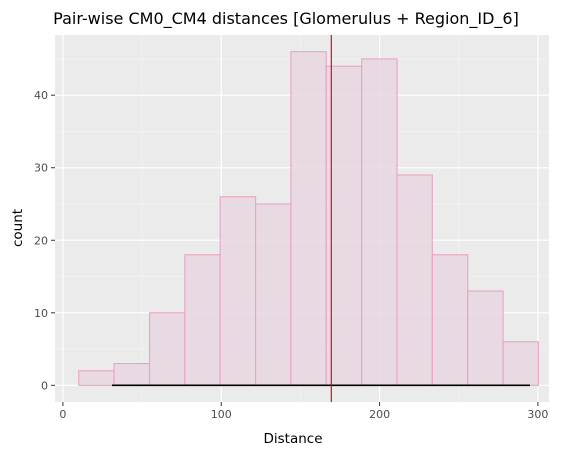 The height and width of the screenshot is (457, 571). I want to click on y-tick-label: 30, so click(41, 168).